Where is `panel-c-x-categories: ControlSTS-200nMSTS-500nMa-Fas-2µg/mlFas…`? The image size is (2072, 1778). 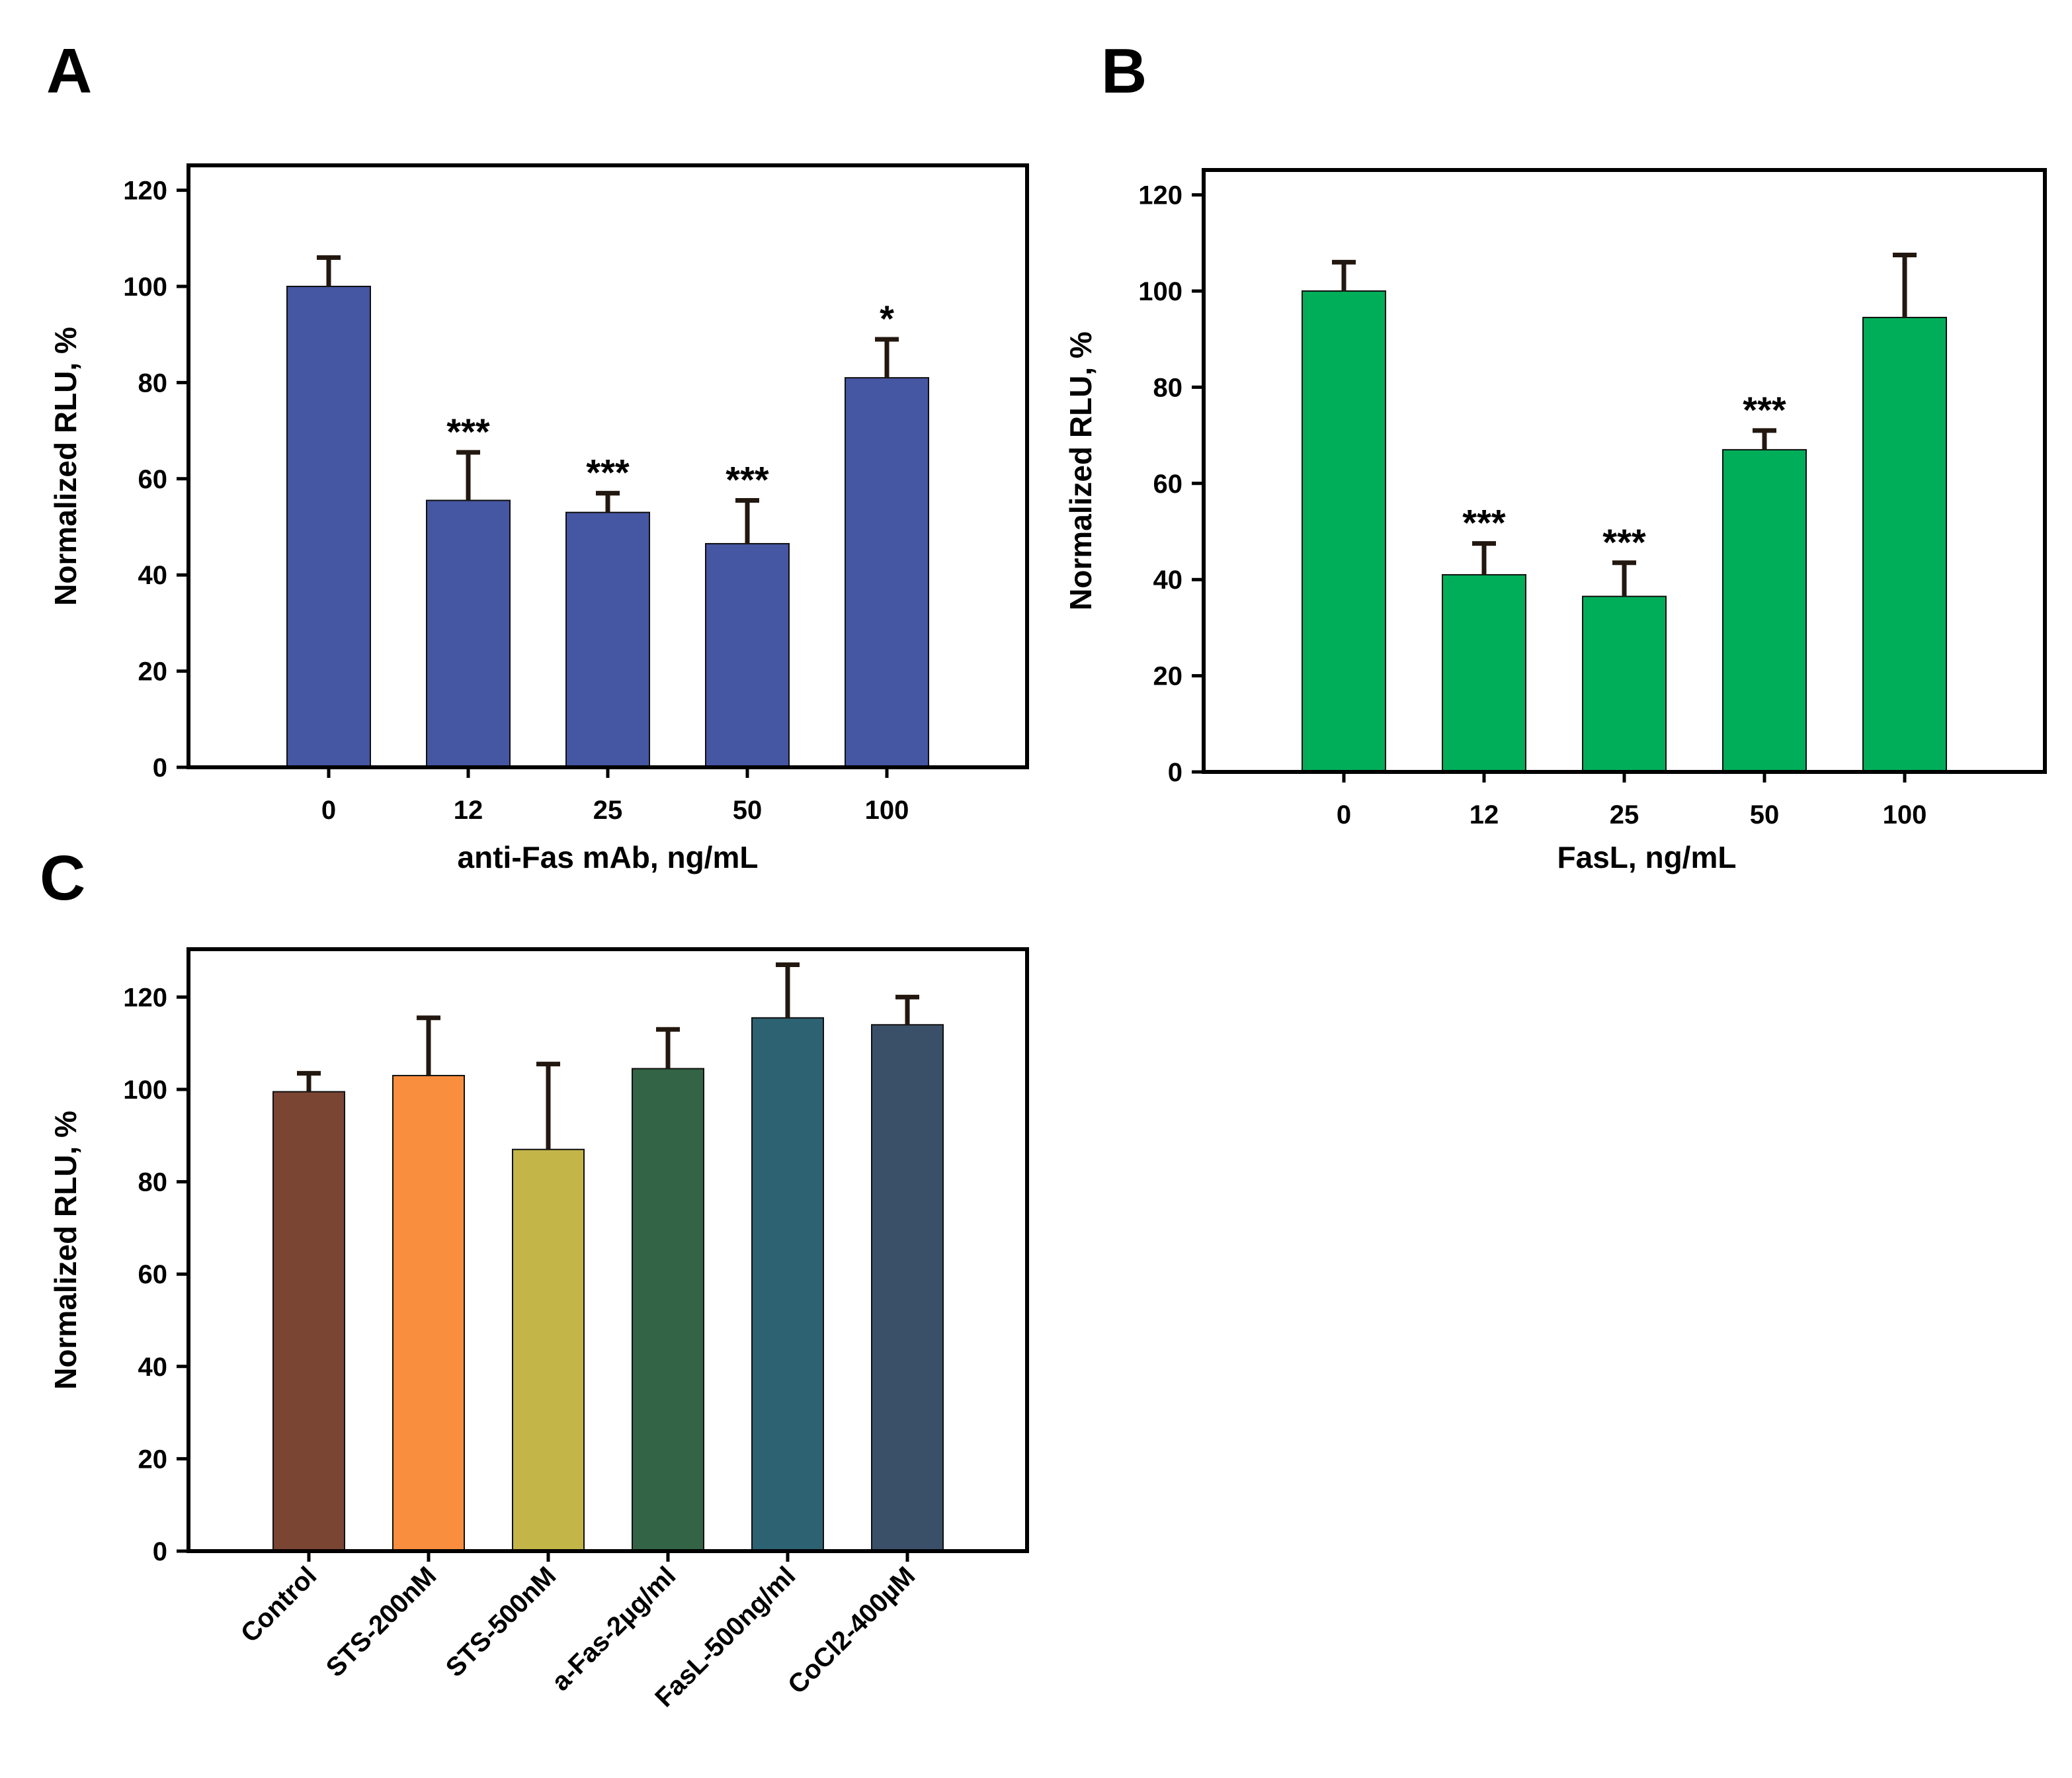
panel-c-x-categories: ControlSTS-200nMSTS-500nMa-Fas-2µg/mlFas… is located at coordinates (578, 1632).